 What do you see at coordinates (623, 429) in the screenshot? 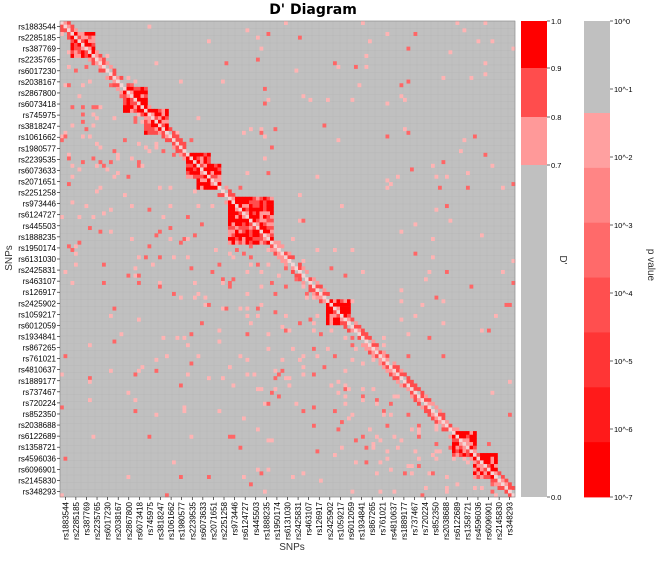
I see `pvalue-tick-label: 10^-6` at bounding box center [623, 429].